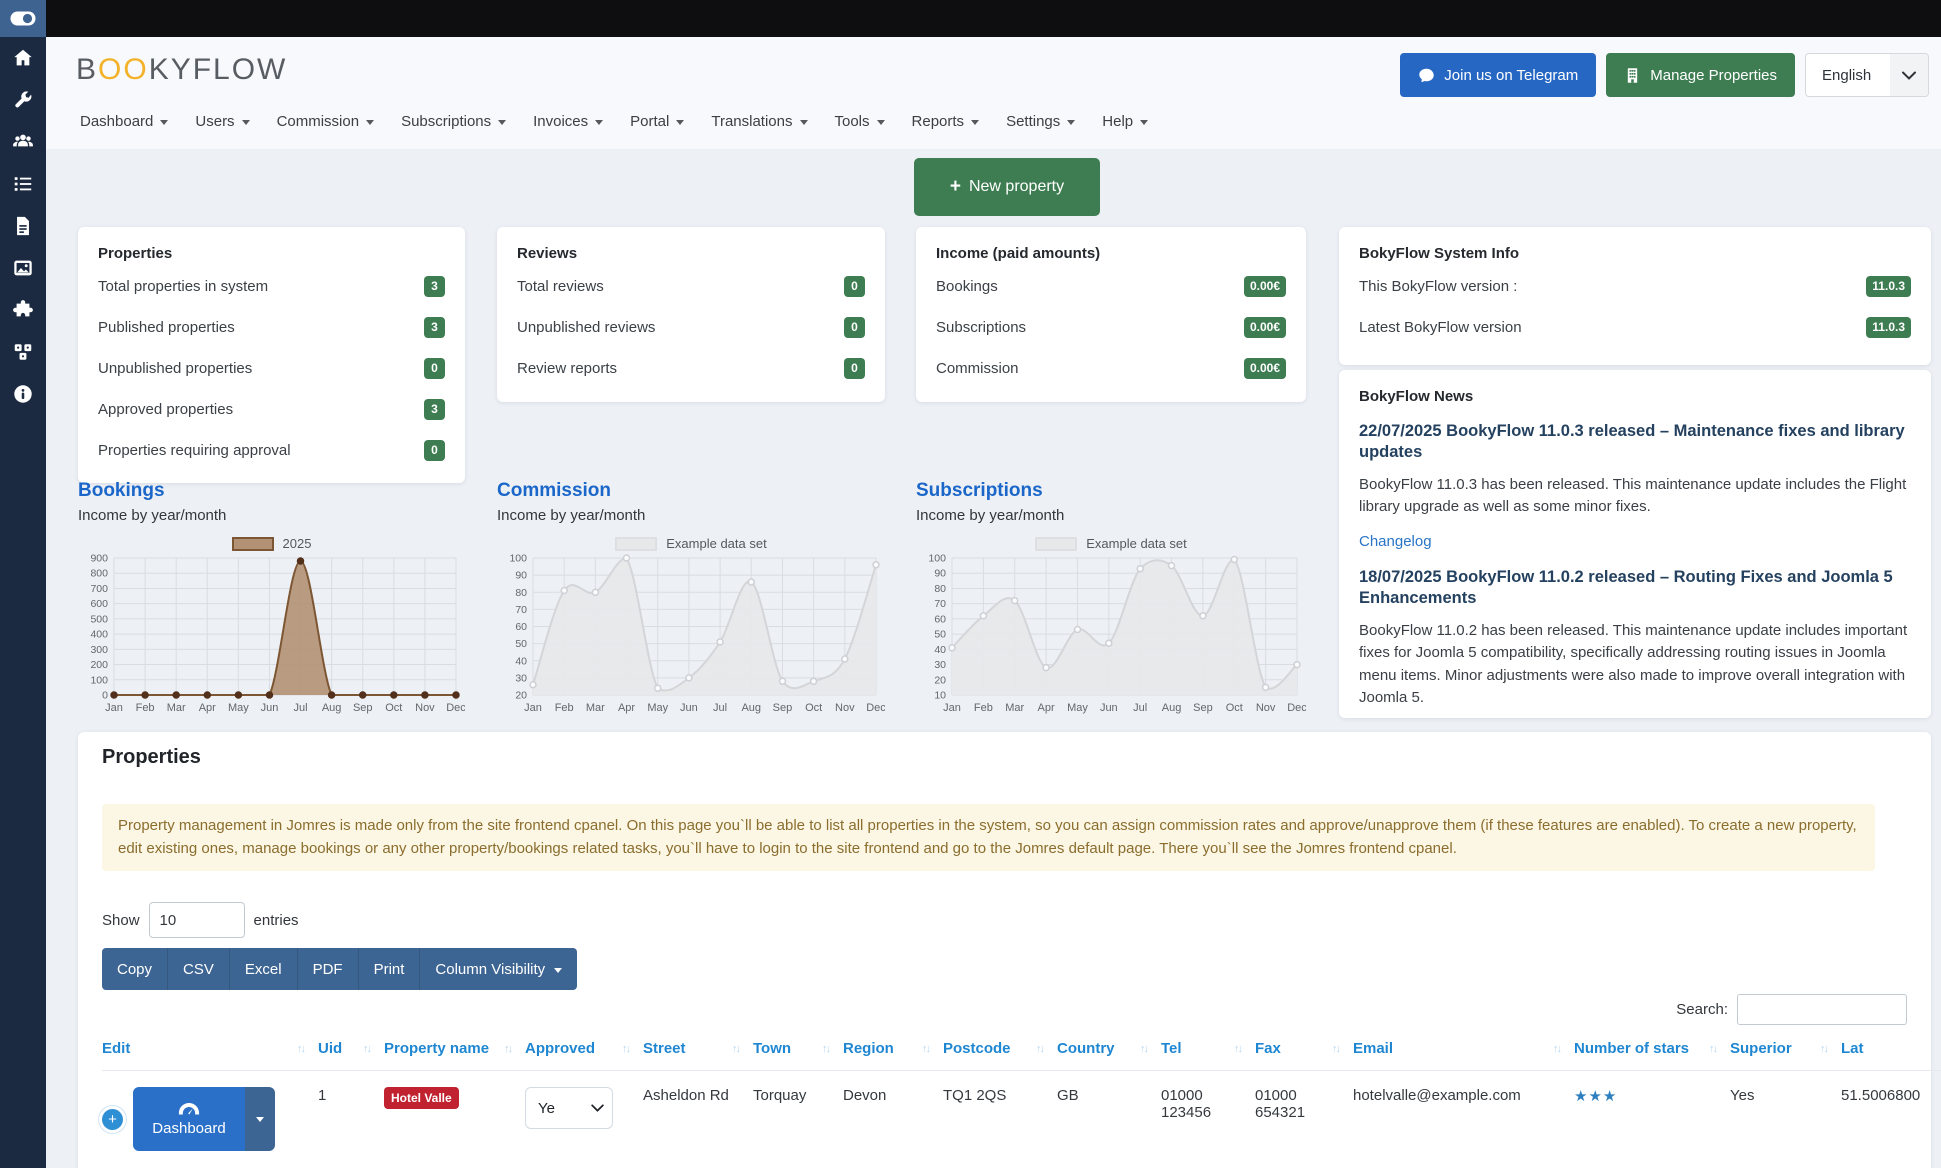  I want to click on export-button-label: CSV, so click(198, 969).